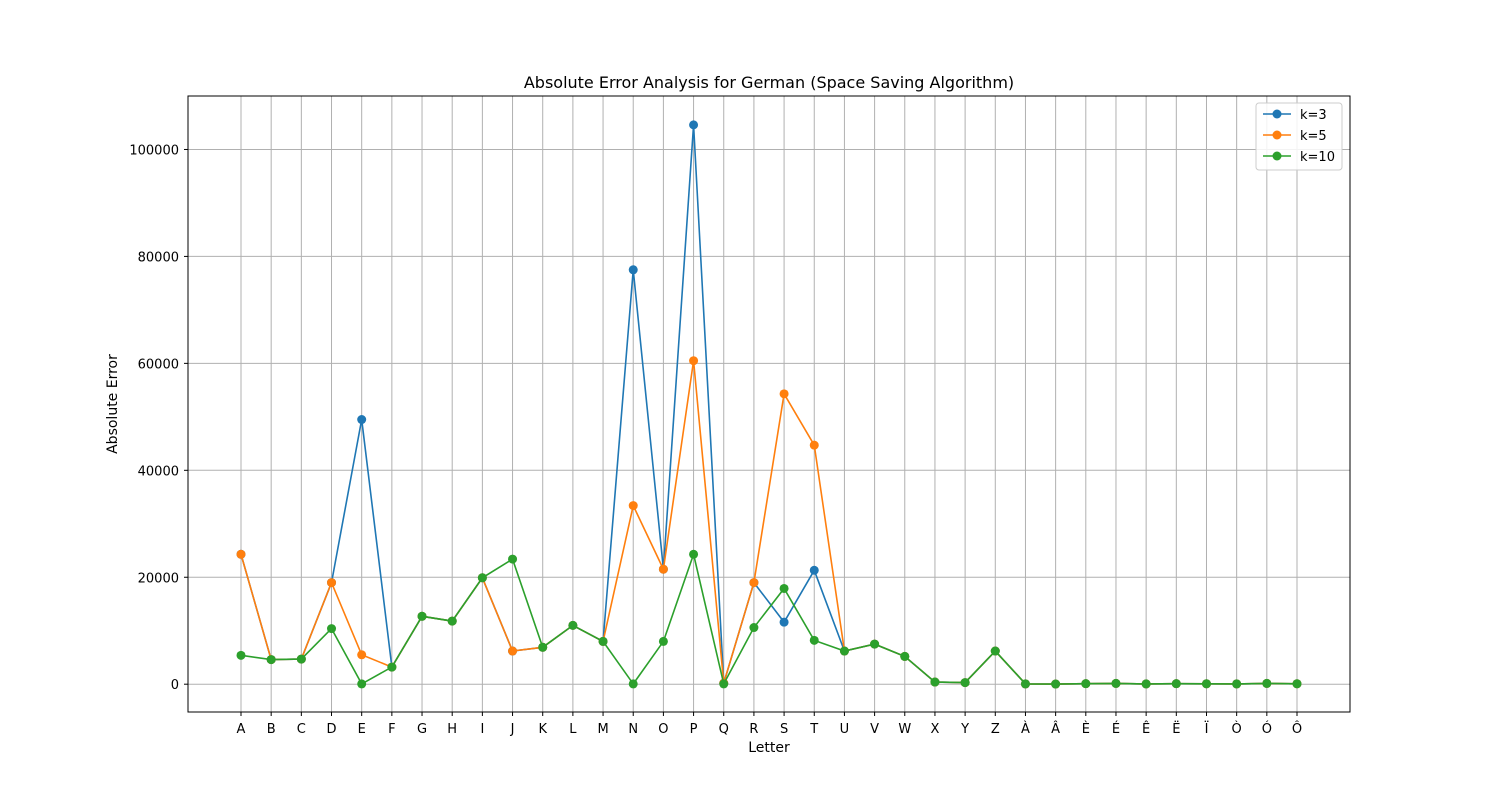 This screenshot has height=800, width=1500. I want to click on y-tick-label: 100000, so click(154, 150).